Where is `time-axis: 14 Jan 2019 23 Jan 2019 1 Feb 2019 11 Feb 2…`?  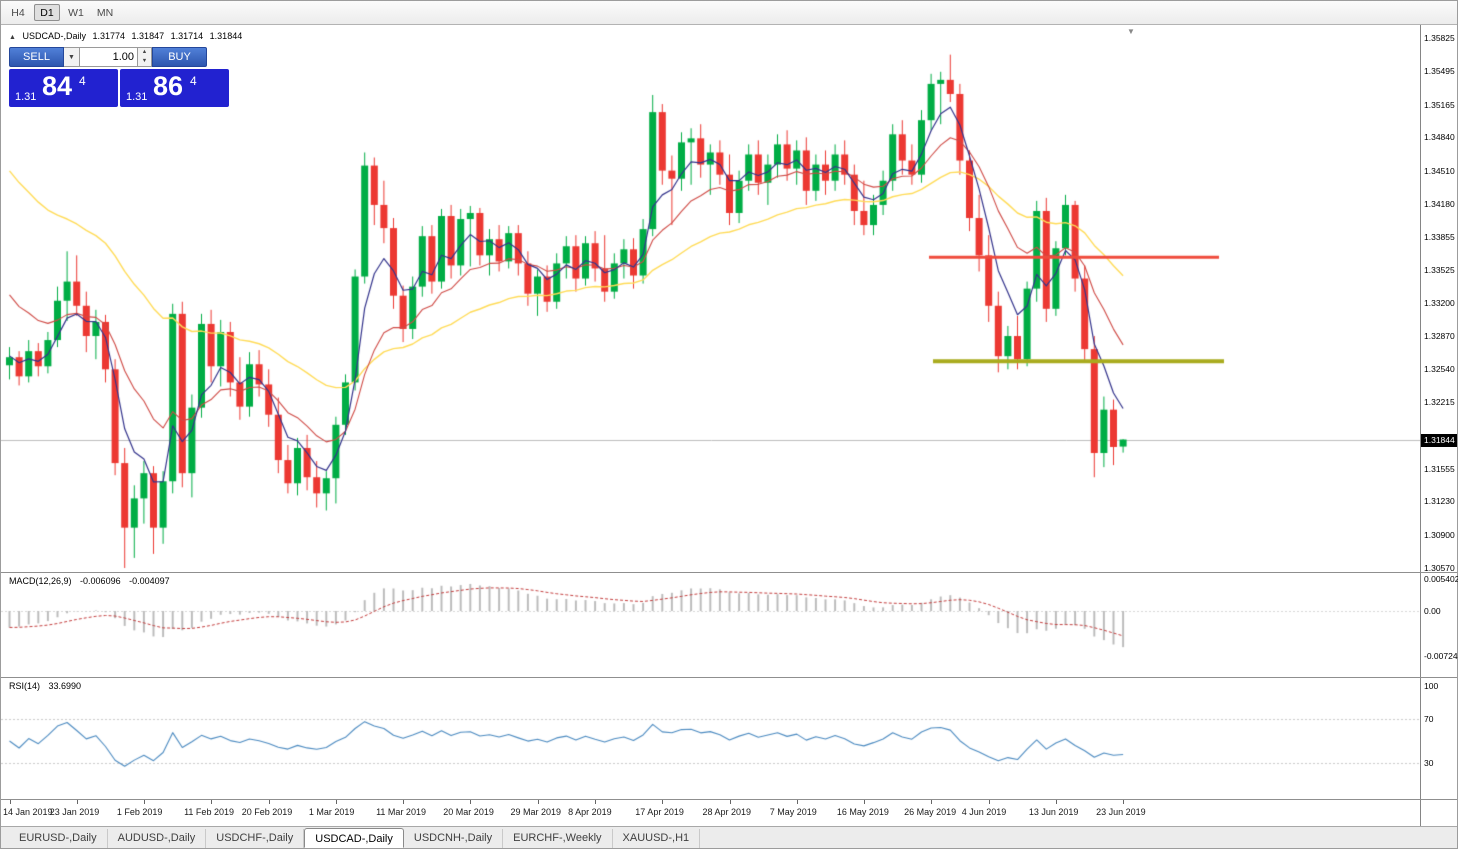 time-axis: 14 Jan 2019 23 Jan 2019 1 Feb 2019 11 Feb 2… is located at coordinates (729, 814).